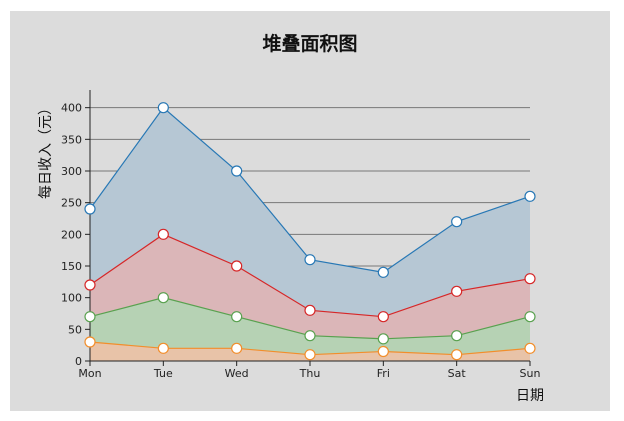  Describe the element at coordinates (71, 139) in the screenshot. I see `y-tick-label: 350` at that location.